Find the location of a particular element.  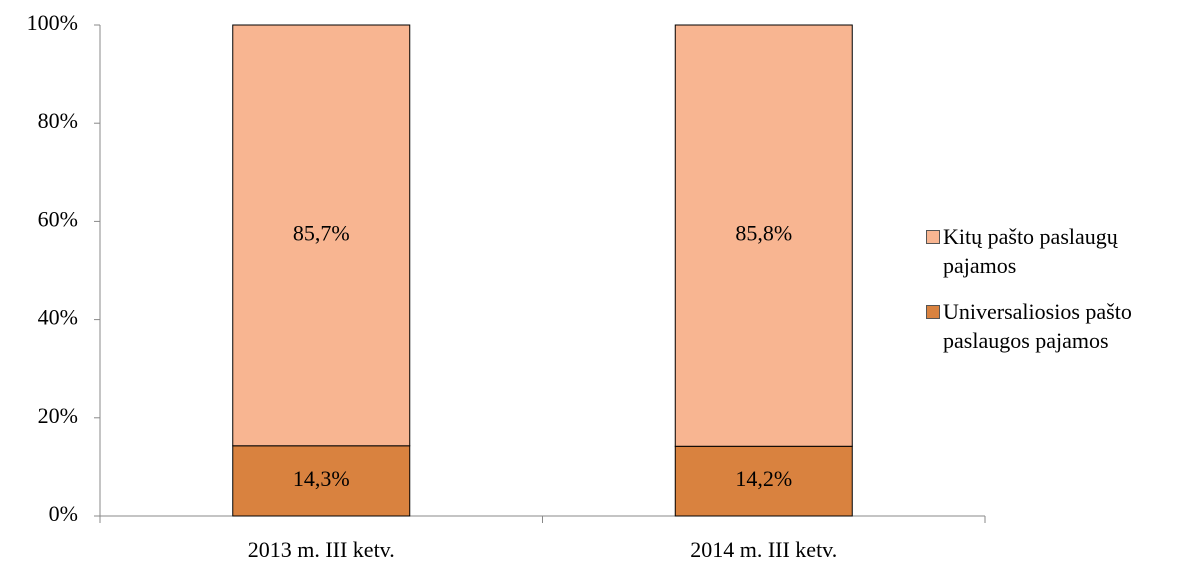

legend-label: Universaliosios pašto paslaugos pajamos is located at coordinates (1037, 326).